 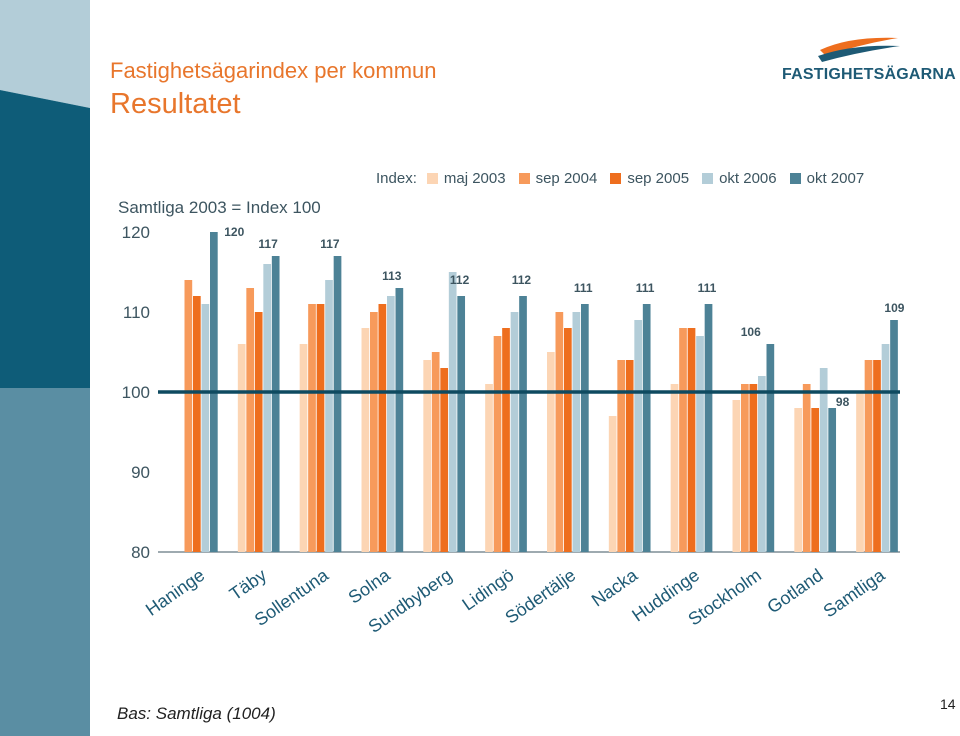 What do you see at coordinates (136, 232) in the screenshot?
I see `y-tick-label: 120` at bounding box center [136, 232].